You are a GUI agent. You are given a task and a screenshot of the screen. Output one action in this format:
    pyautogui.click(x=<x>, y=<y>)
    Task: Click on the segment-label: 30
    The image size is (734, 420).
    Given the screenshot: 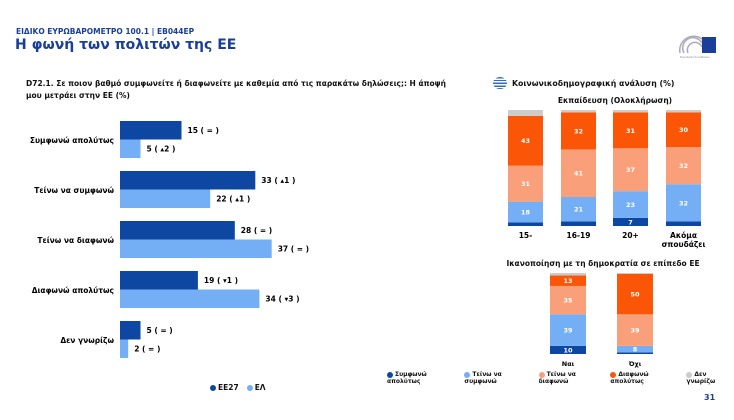 What is the action you would take?
    pyautogui.click(x=684, y=130)
    